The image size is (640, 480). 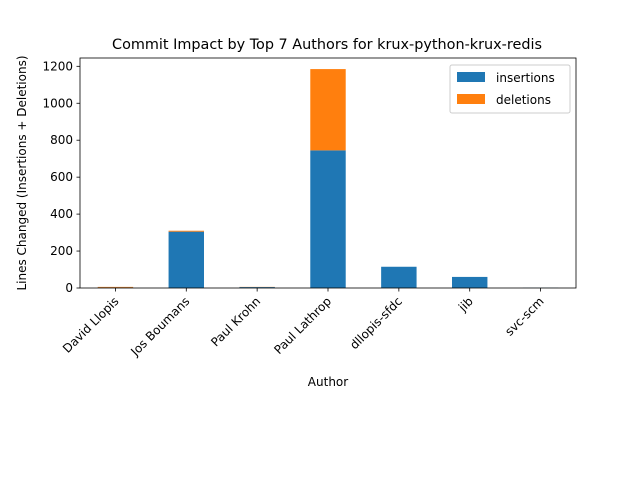 I want to click on x-axis-label: Author, so click(x=328, y=382).